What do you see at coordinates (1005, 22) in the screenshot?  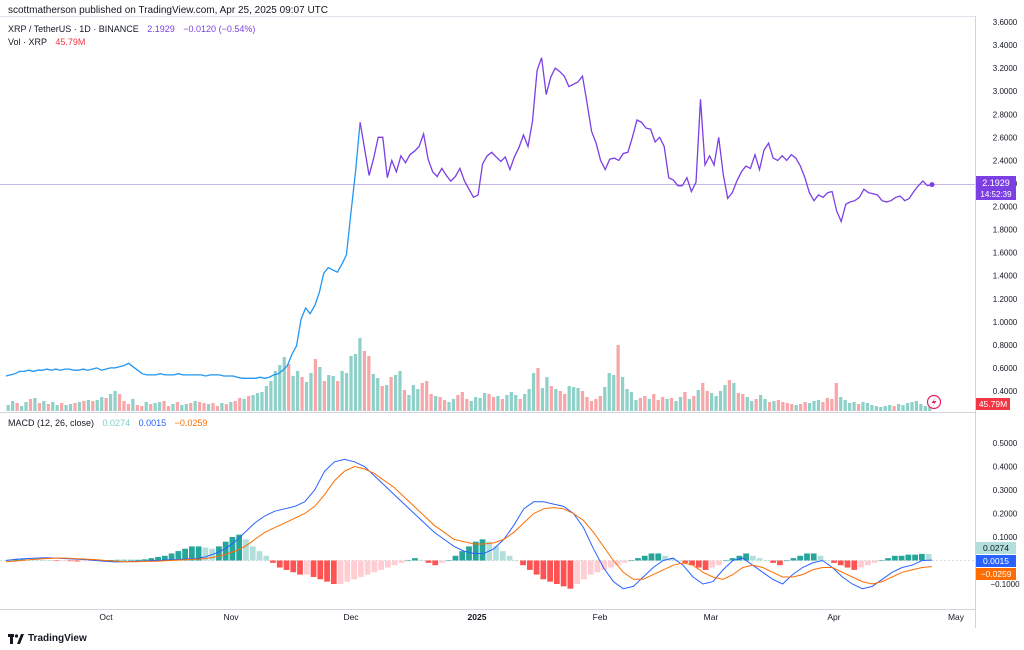 I see `price-tick-label: 3.6000` at bounding box center [1005, 22].